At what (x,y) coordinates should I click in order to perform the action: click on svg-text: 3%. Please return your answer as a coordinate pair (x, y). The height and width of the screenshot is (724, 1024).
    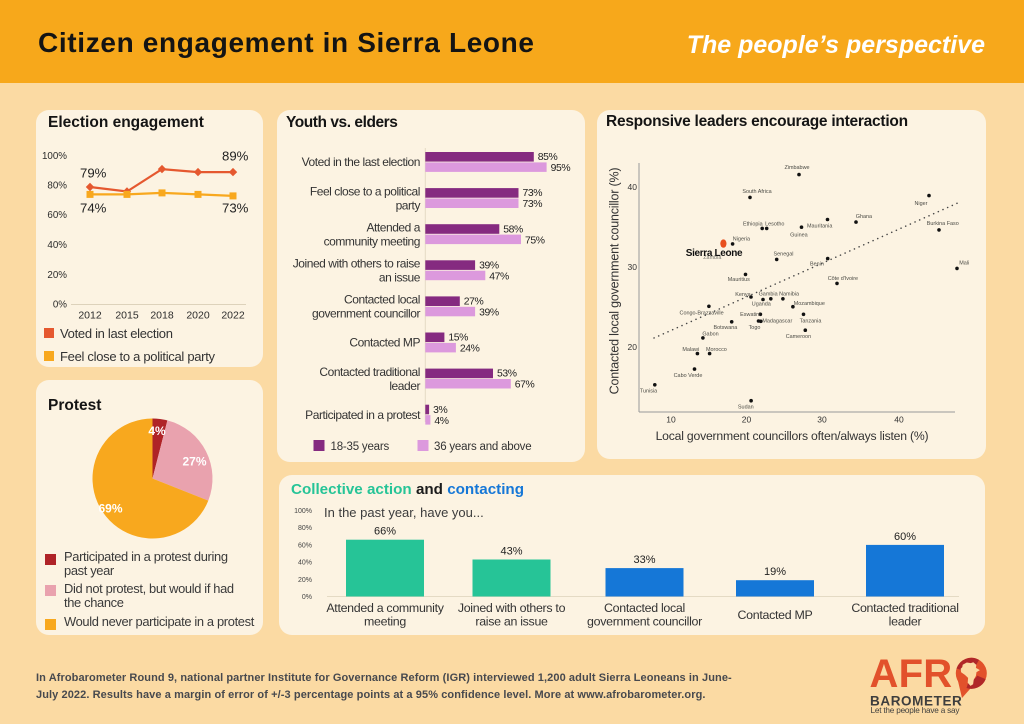
    Looking at the image, I should click on (440, 410).